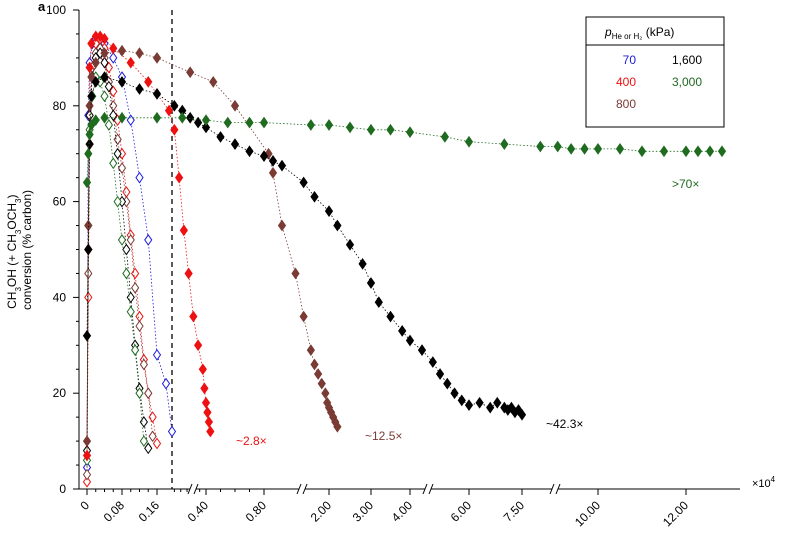  I want to click on x-tick-label: 2.00, so click(321, 511).